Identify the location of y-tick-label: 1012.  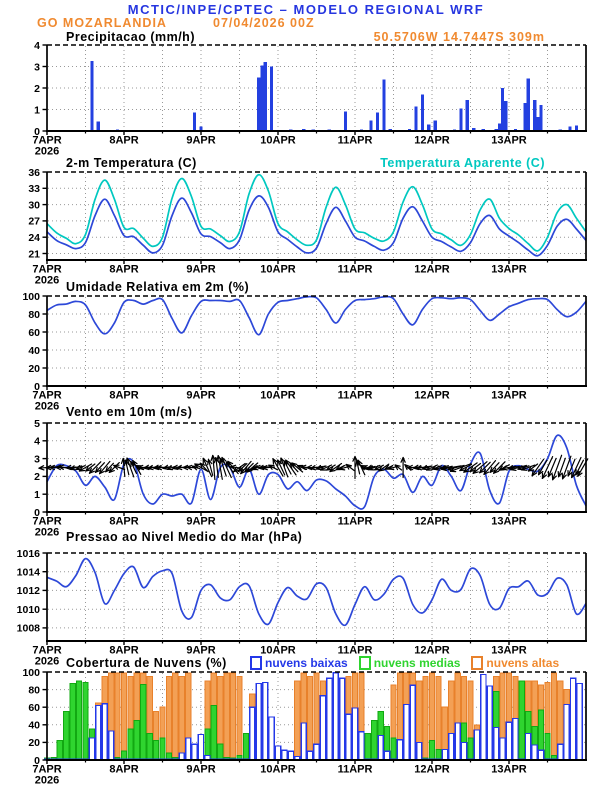
(29, 591).